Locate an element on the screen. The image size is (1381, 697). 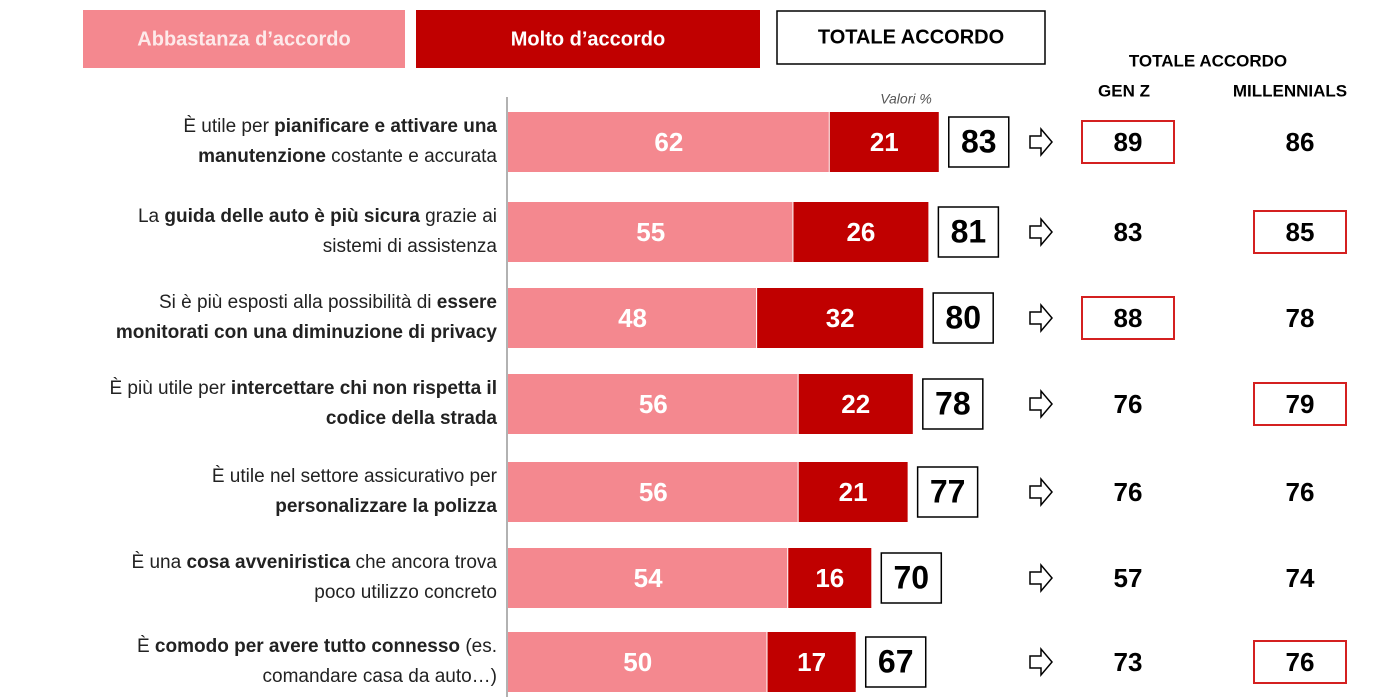
label-part: È is located at coordinates (146, 646).